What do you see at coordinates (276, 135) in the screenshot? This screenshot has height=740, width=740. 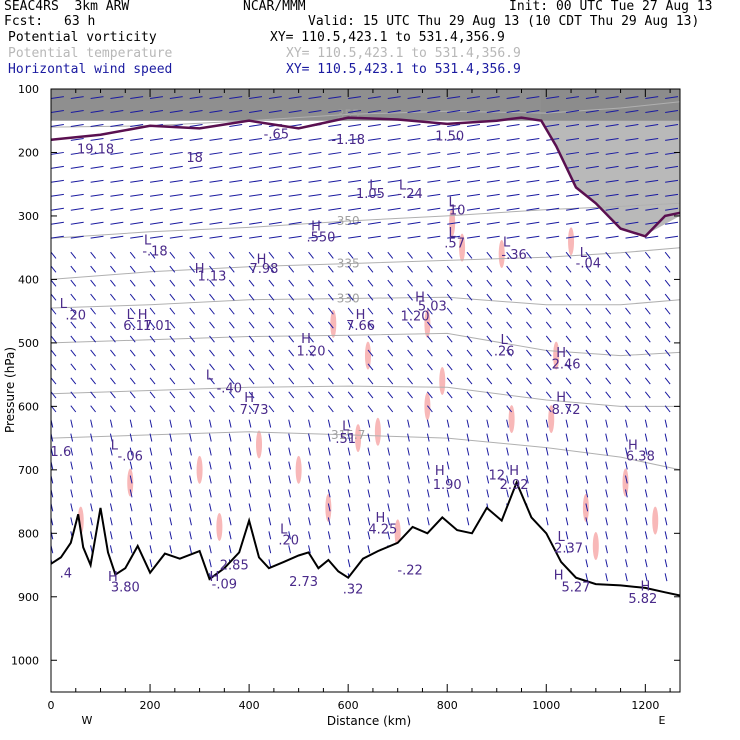 I see `pv-value-label: -.65` at bounding box center [276, 135].